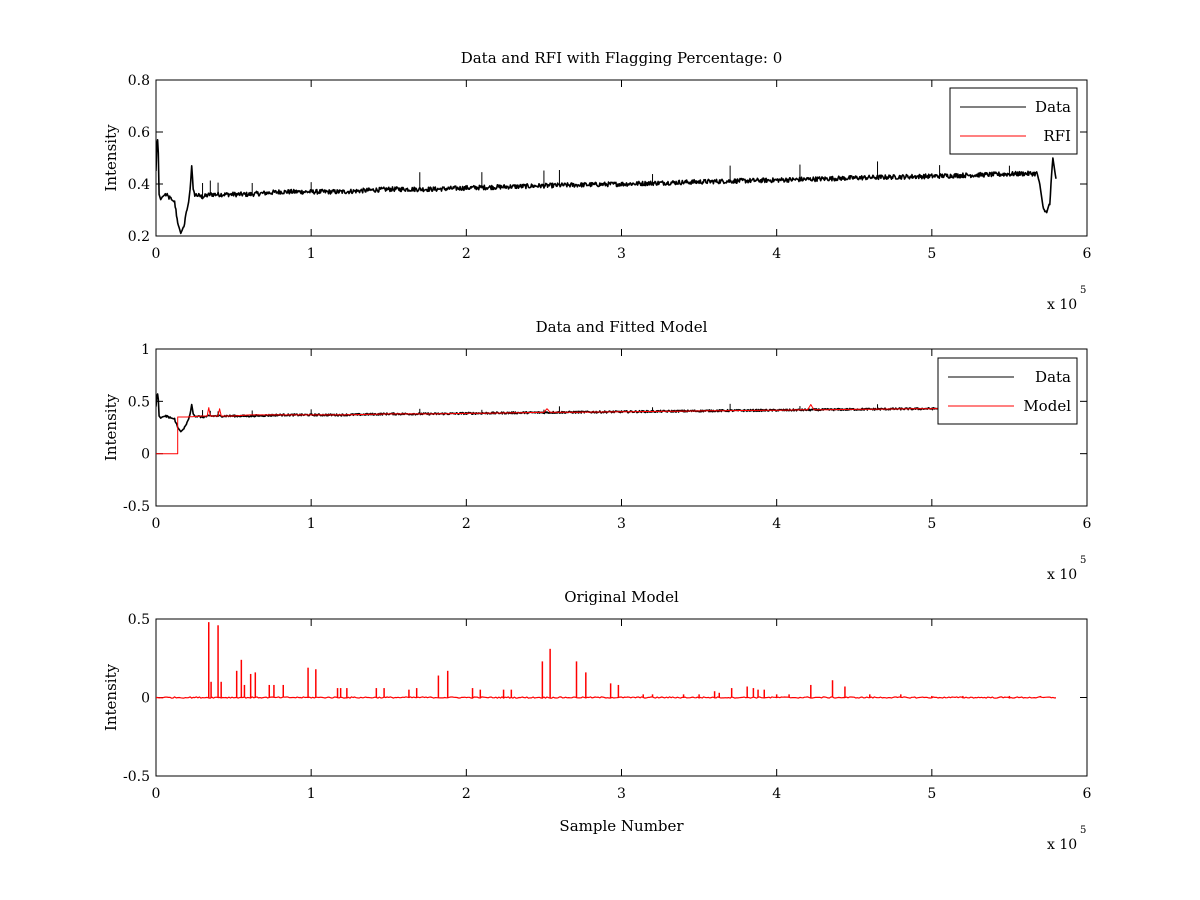 The height and width of the screenshot is (900, 1200). Describe the element at coordinates (606, 429) in the screenshot. I see `series-line-model` at that location.